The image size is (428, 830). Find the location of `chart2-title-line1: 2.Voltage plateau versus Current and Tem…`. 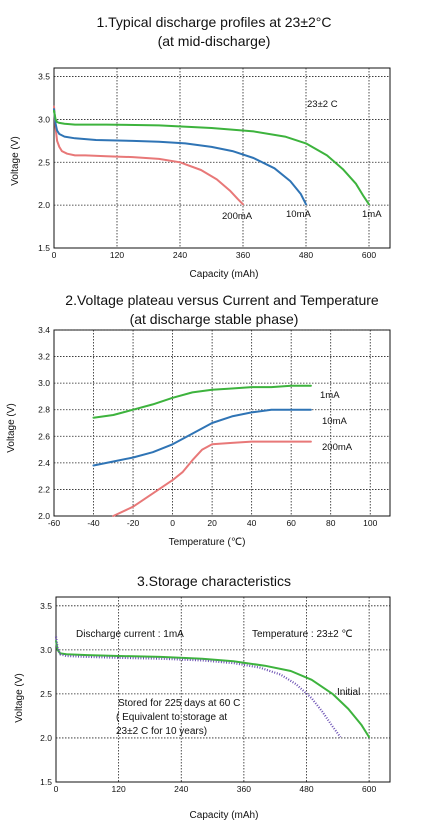

chart2-title-line1: 2.Voltage plateau versus Current and Tem… is located at coordinates (222, 300).